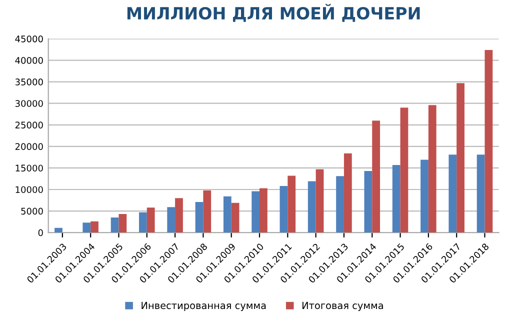 The width and height of the screenshot is (509, 323). Describe the element at coordinates (29, 168) in the screenshot. I see `y-tick-label: 15000` at that location.